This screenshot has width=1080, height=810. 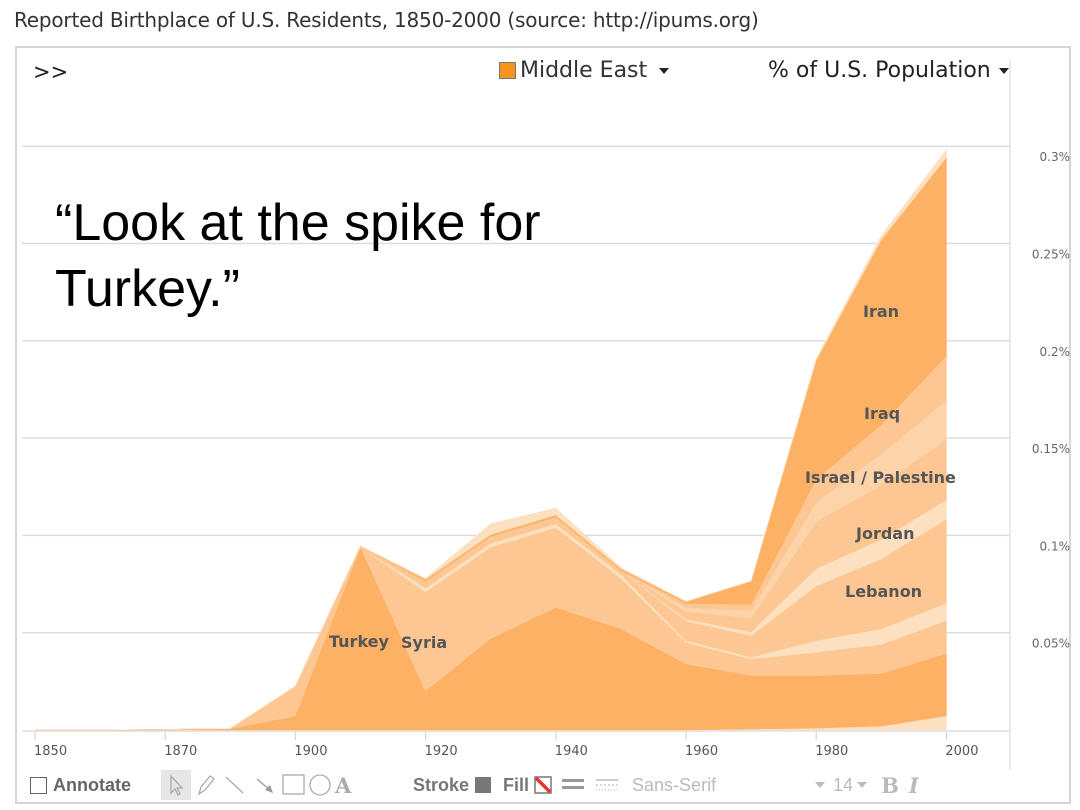 What do you see at coordinates (884, 533) in the screenshot?
I see `series-label: Jordan` at bounding box center [884, 533].